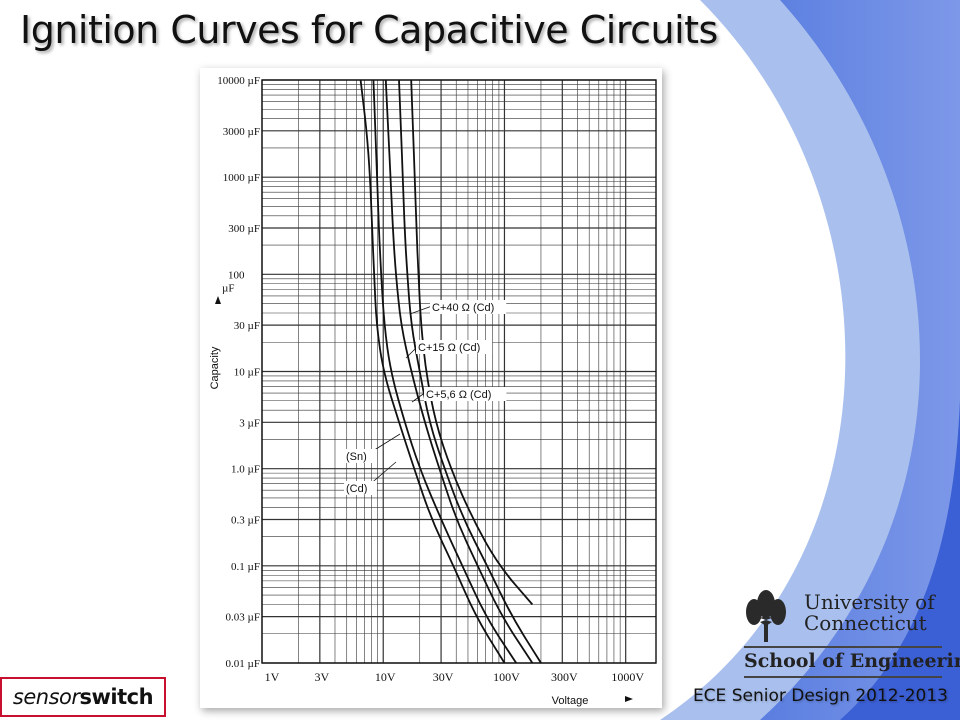 Image resolution: width=960 pixels, height=720 pixels. I want to click on uconn-divider-bottom, so click(843, 677).